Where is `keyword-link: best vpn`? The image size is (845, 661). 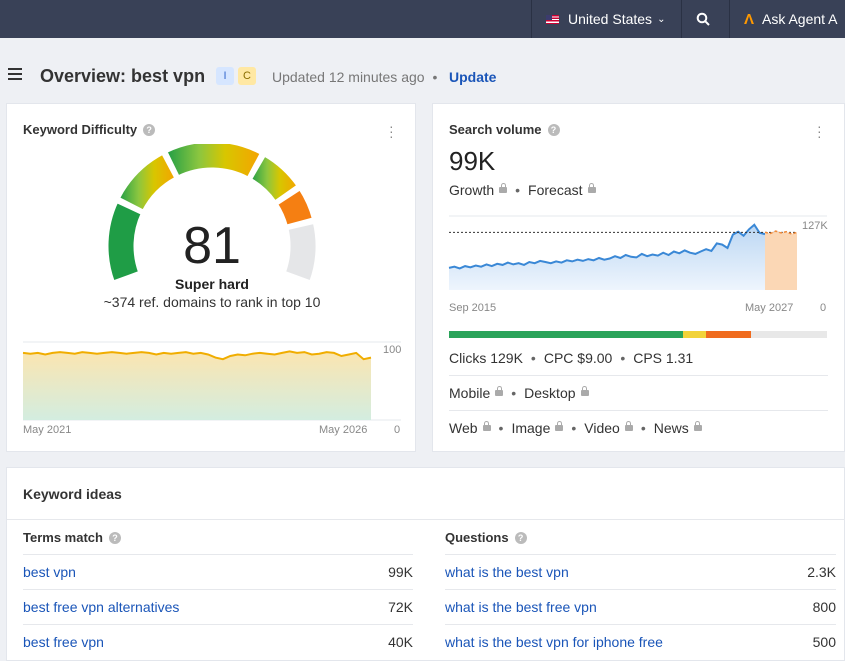
keyword-link: best vpn is located at coordinates (49, 572).